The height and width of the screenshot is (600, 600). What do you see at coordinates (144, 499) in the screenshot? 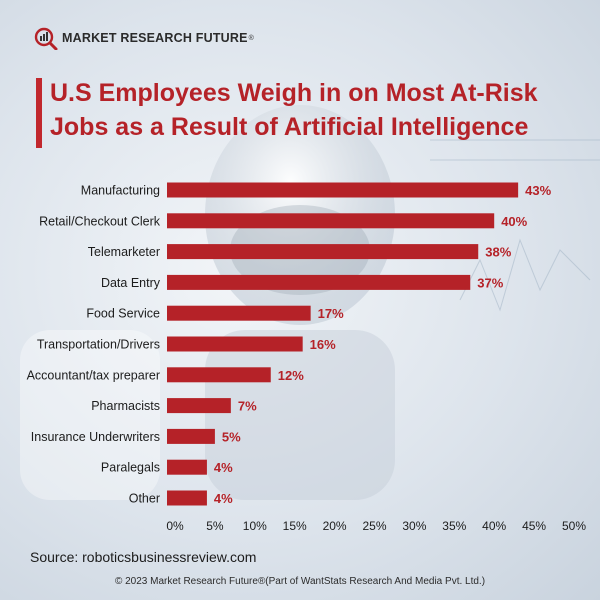
I see `category-label: Other` at bounding box center [144, 499].